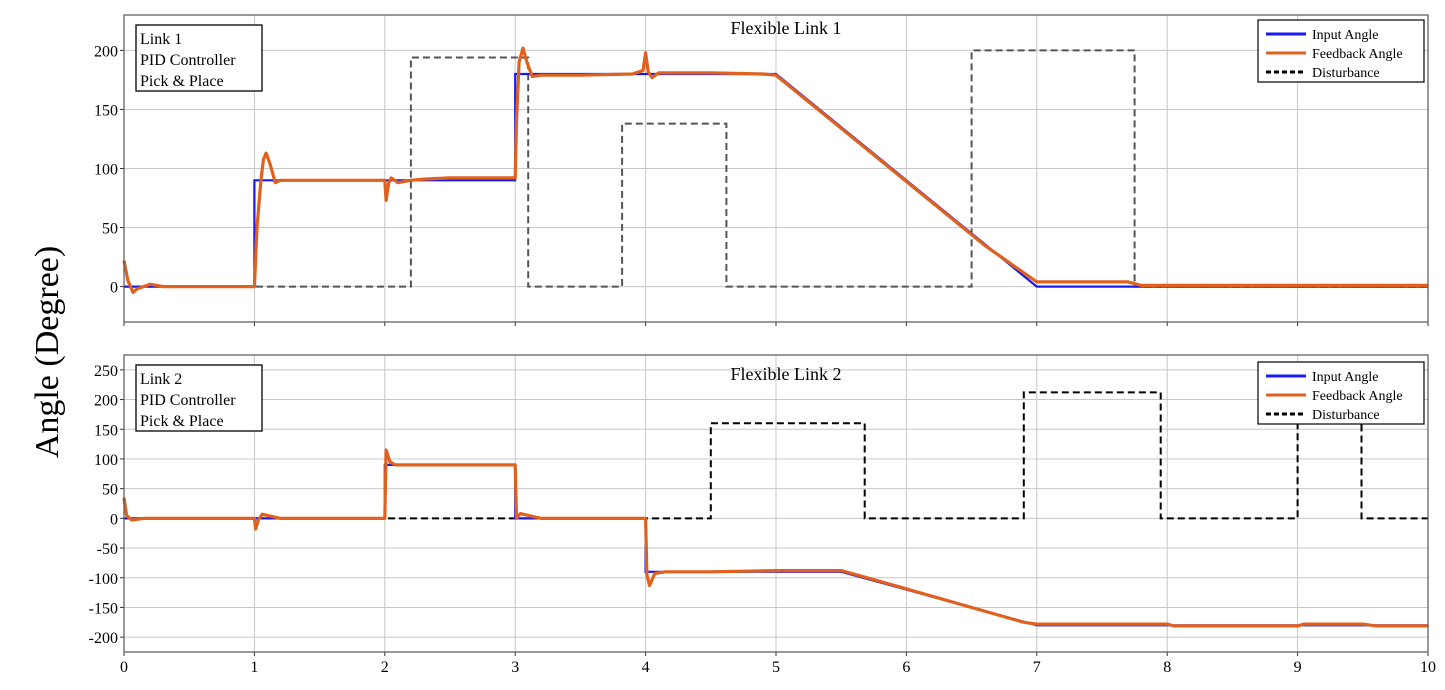 This screenshot has height=690, width=1445. I want to click on x-tick-label: 8, so click(1167, 667).